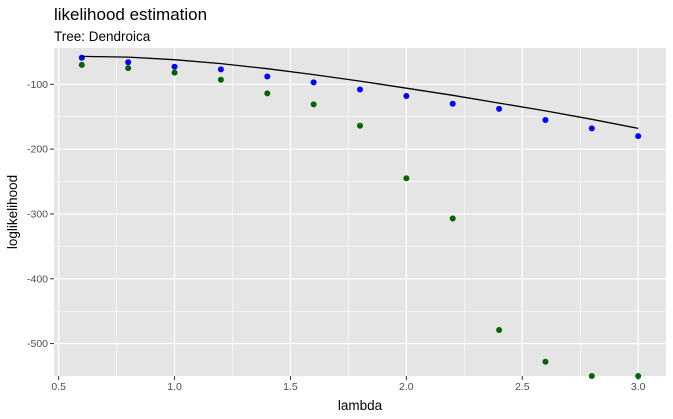 This screenshot has height=419, width=673. What do you see at coordinates (360, 405) in the screenshot?
I see `x-axis-label: lambda` at bounding box center [360, 405].